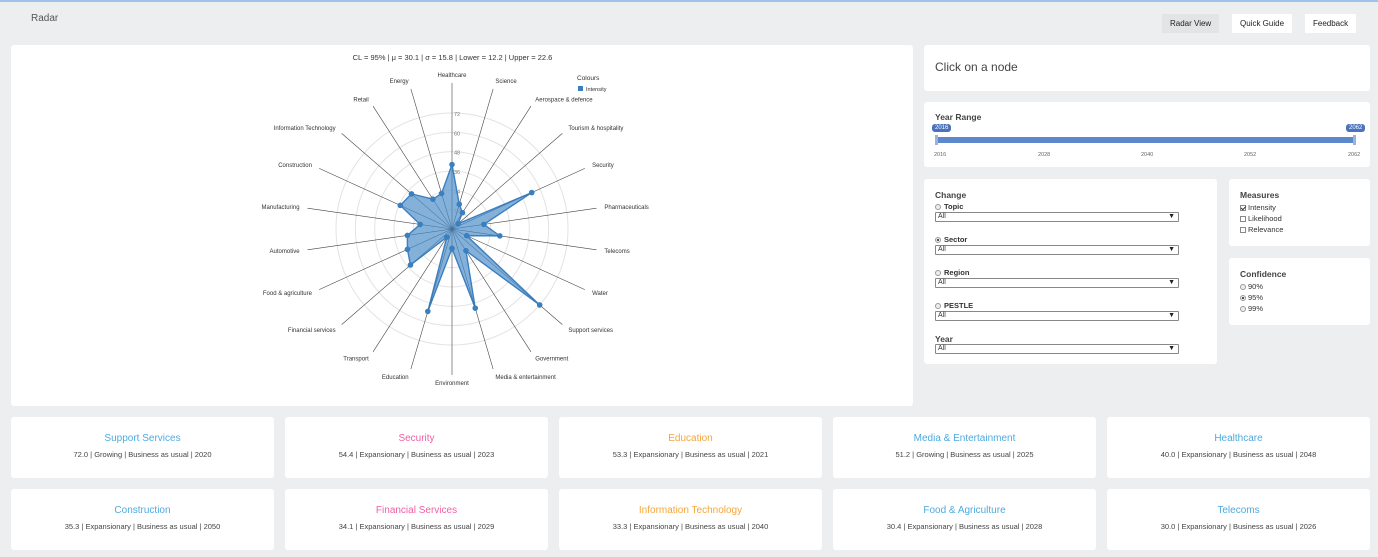  I want to click on card-title: Education, so click(690, 438).